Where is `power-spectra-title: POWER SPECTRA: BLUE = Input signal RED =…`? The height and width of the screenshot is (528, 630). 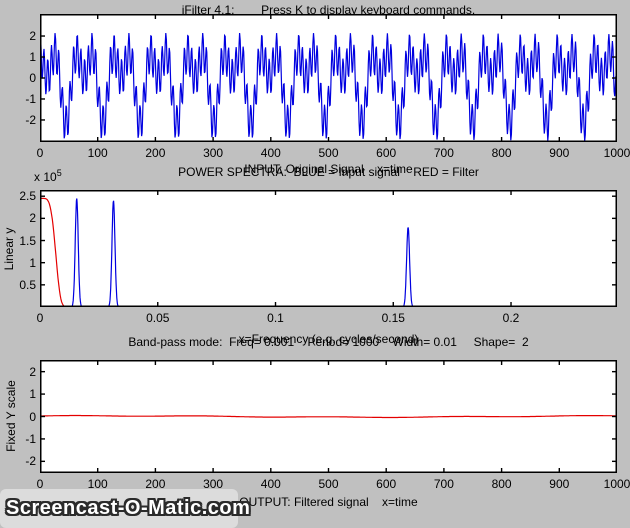 power-spectra-title: POWER SPECTRA: BLUE = Input signal RED =… is located at coordinates (328, 172).